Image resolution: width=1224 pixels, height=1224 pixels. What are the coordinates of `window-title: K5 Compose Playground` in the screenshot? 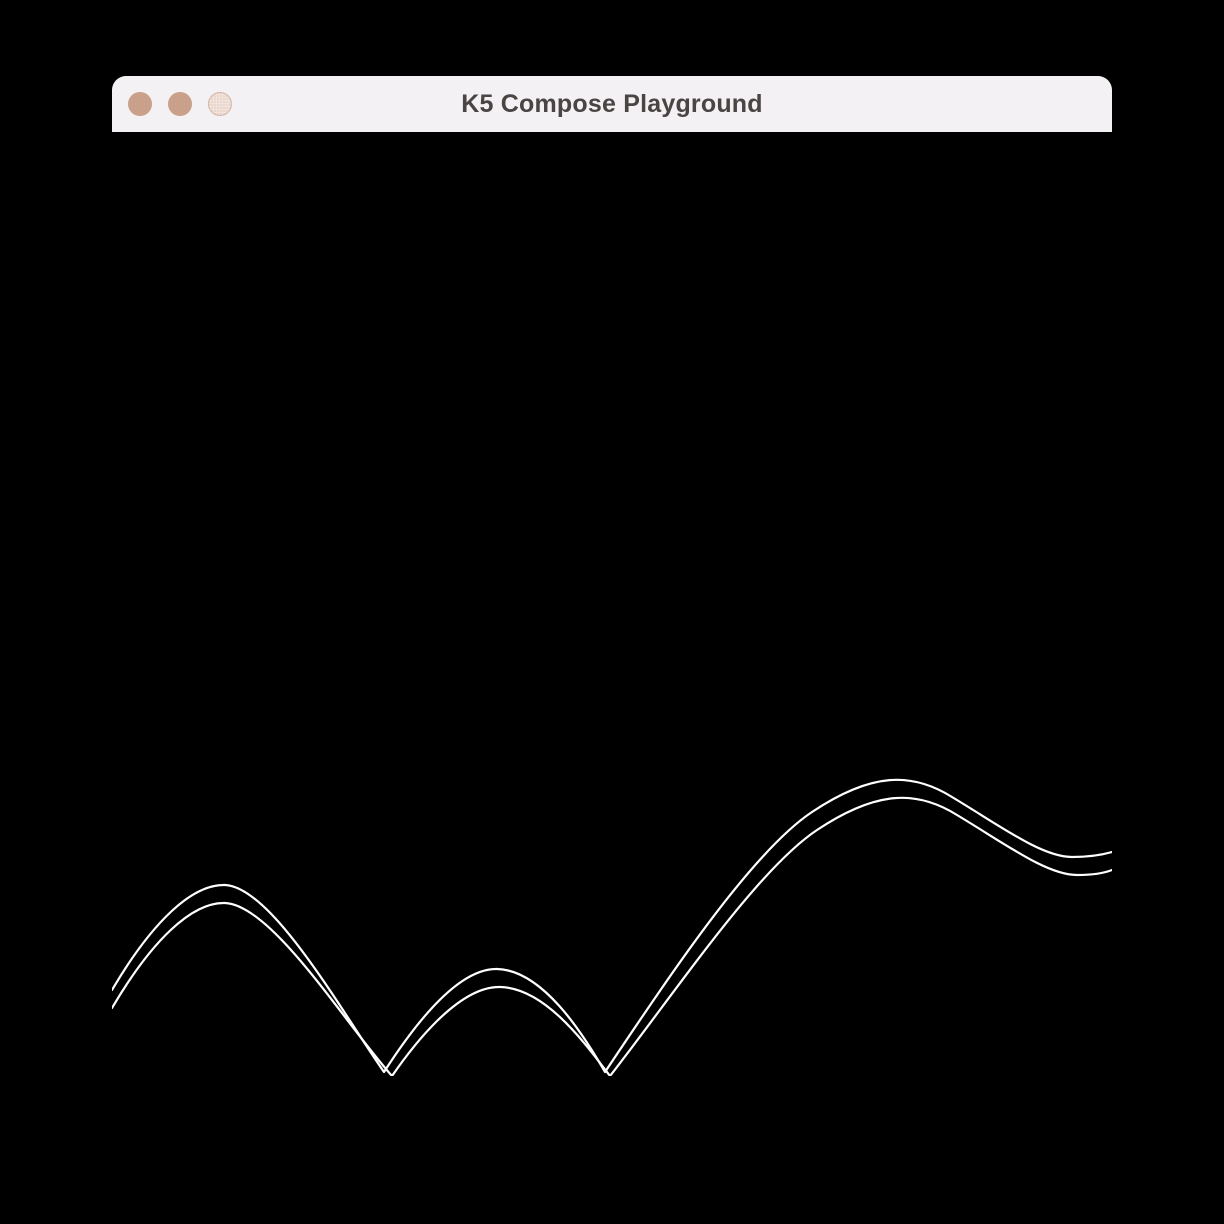 It's located at (612, 104).